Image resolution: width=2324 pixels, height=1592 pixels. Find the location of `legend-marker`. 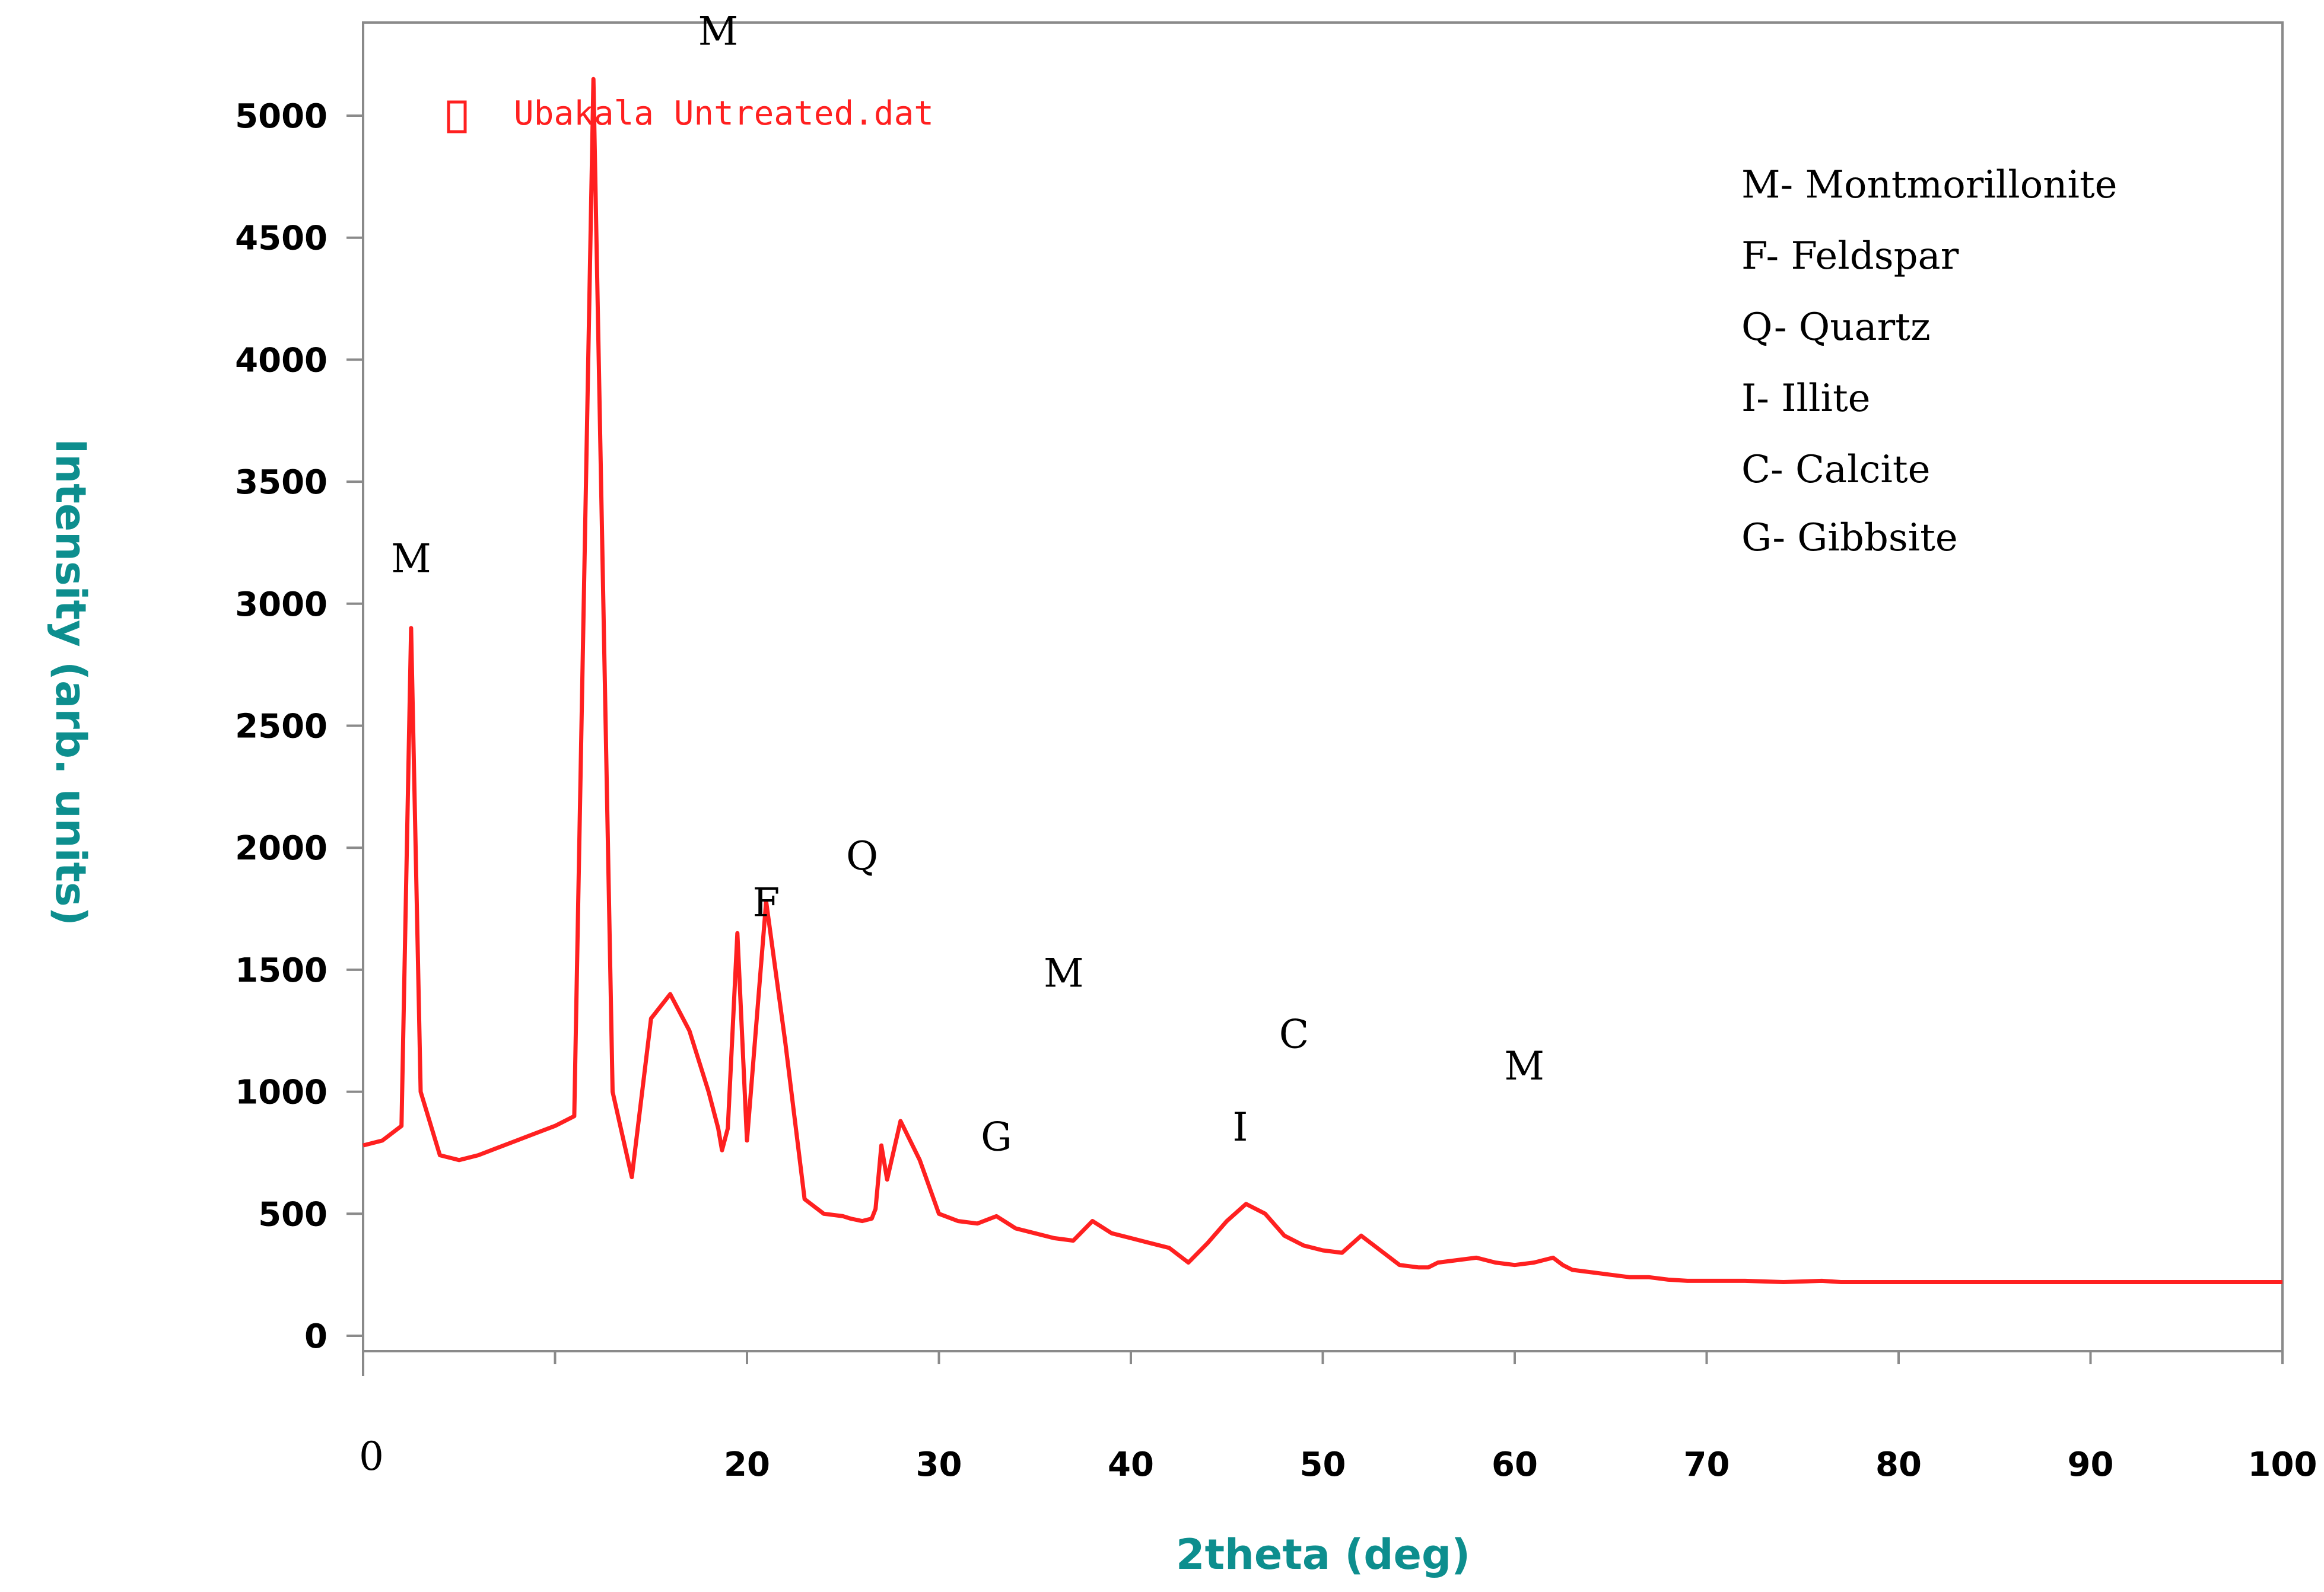

legend-marker is located at coordinates (457, 116).